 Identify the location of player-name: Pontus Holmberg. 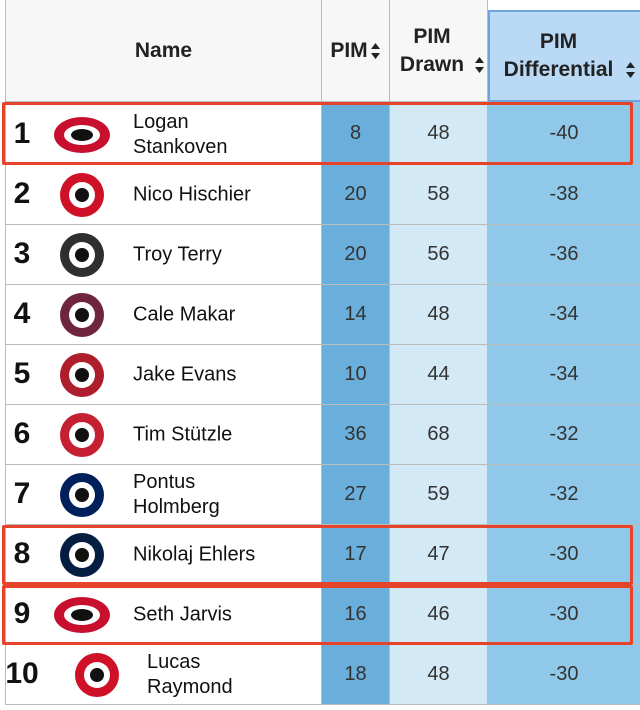
(176, 494).